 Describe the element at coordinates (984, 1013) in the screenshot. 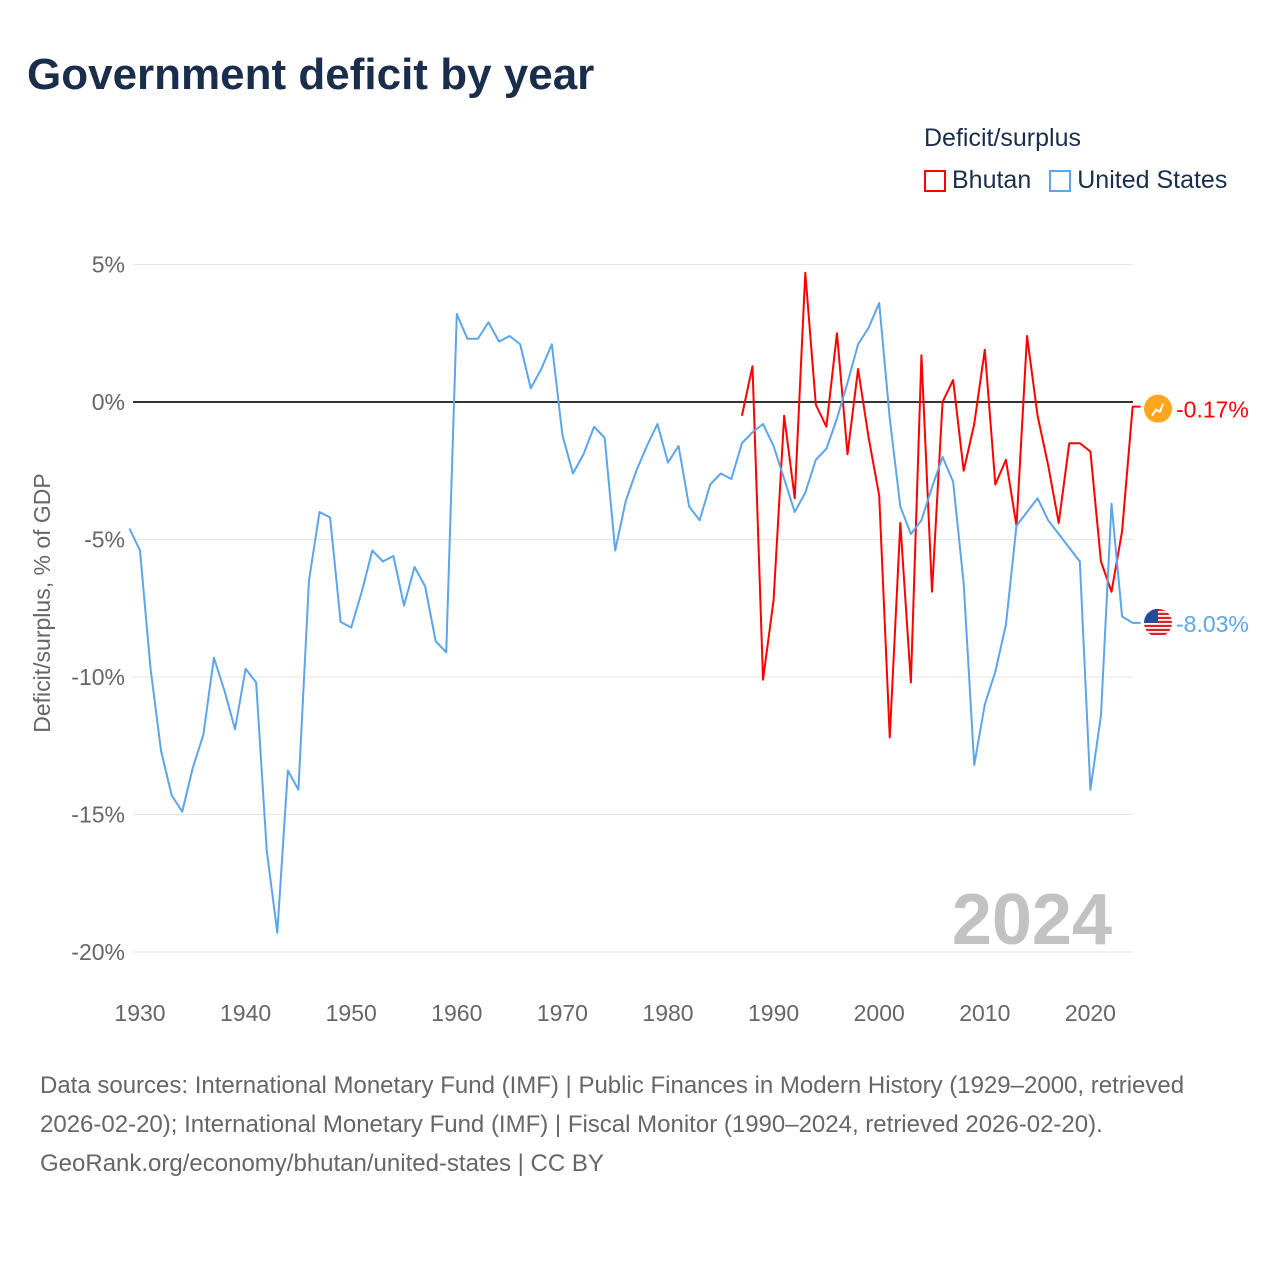

I see `x-tick-label: 2010` at that location.